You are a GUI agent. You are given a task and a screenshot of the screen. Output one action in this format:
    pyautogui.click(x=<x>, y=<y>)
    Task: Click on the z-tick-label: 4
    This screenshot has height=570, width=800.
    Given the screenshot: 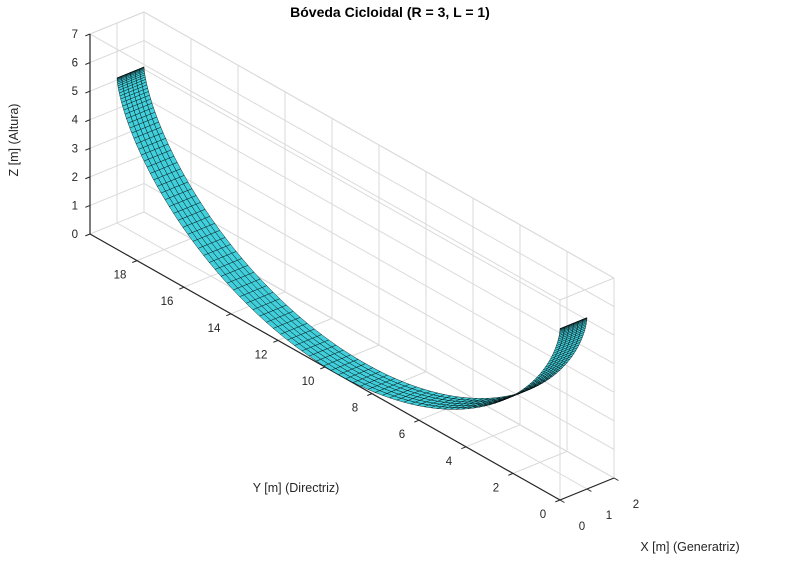 What is the action you would take?
    pyautogui.click(x=75, y=121)
    